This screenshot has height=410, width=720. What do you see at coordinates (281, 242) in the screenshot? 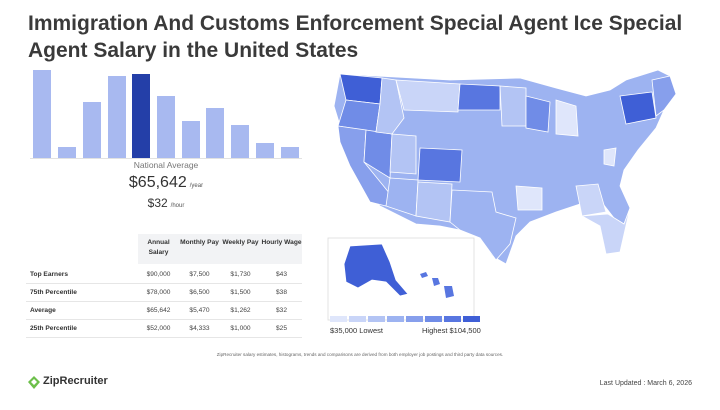
I see `column-header-hourly: Hourly Wage` at bounding box center [281, 242].